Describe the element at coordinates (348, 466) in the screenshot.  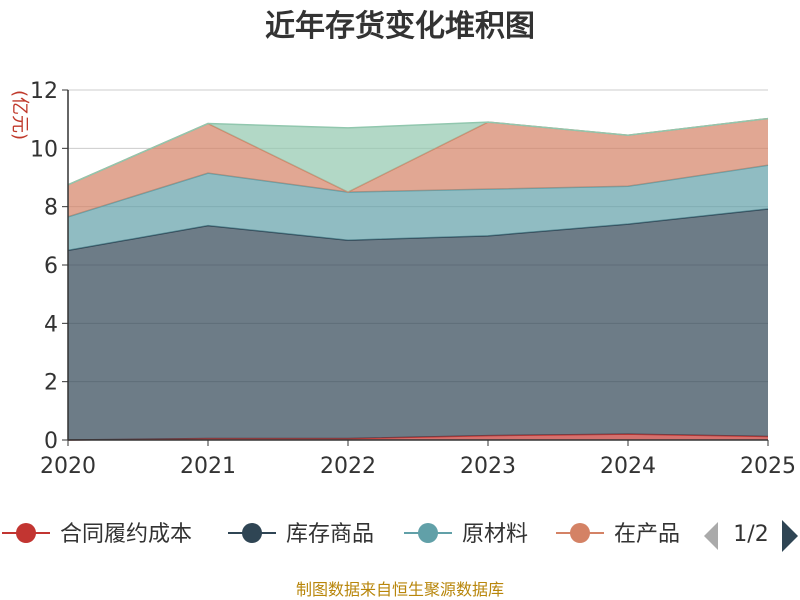
I see `x-tick-label: 2022` at that location.